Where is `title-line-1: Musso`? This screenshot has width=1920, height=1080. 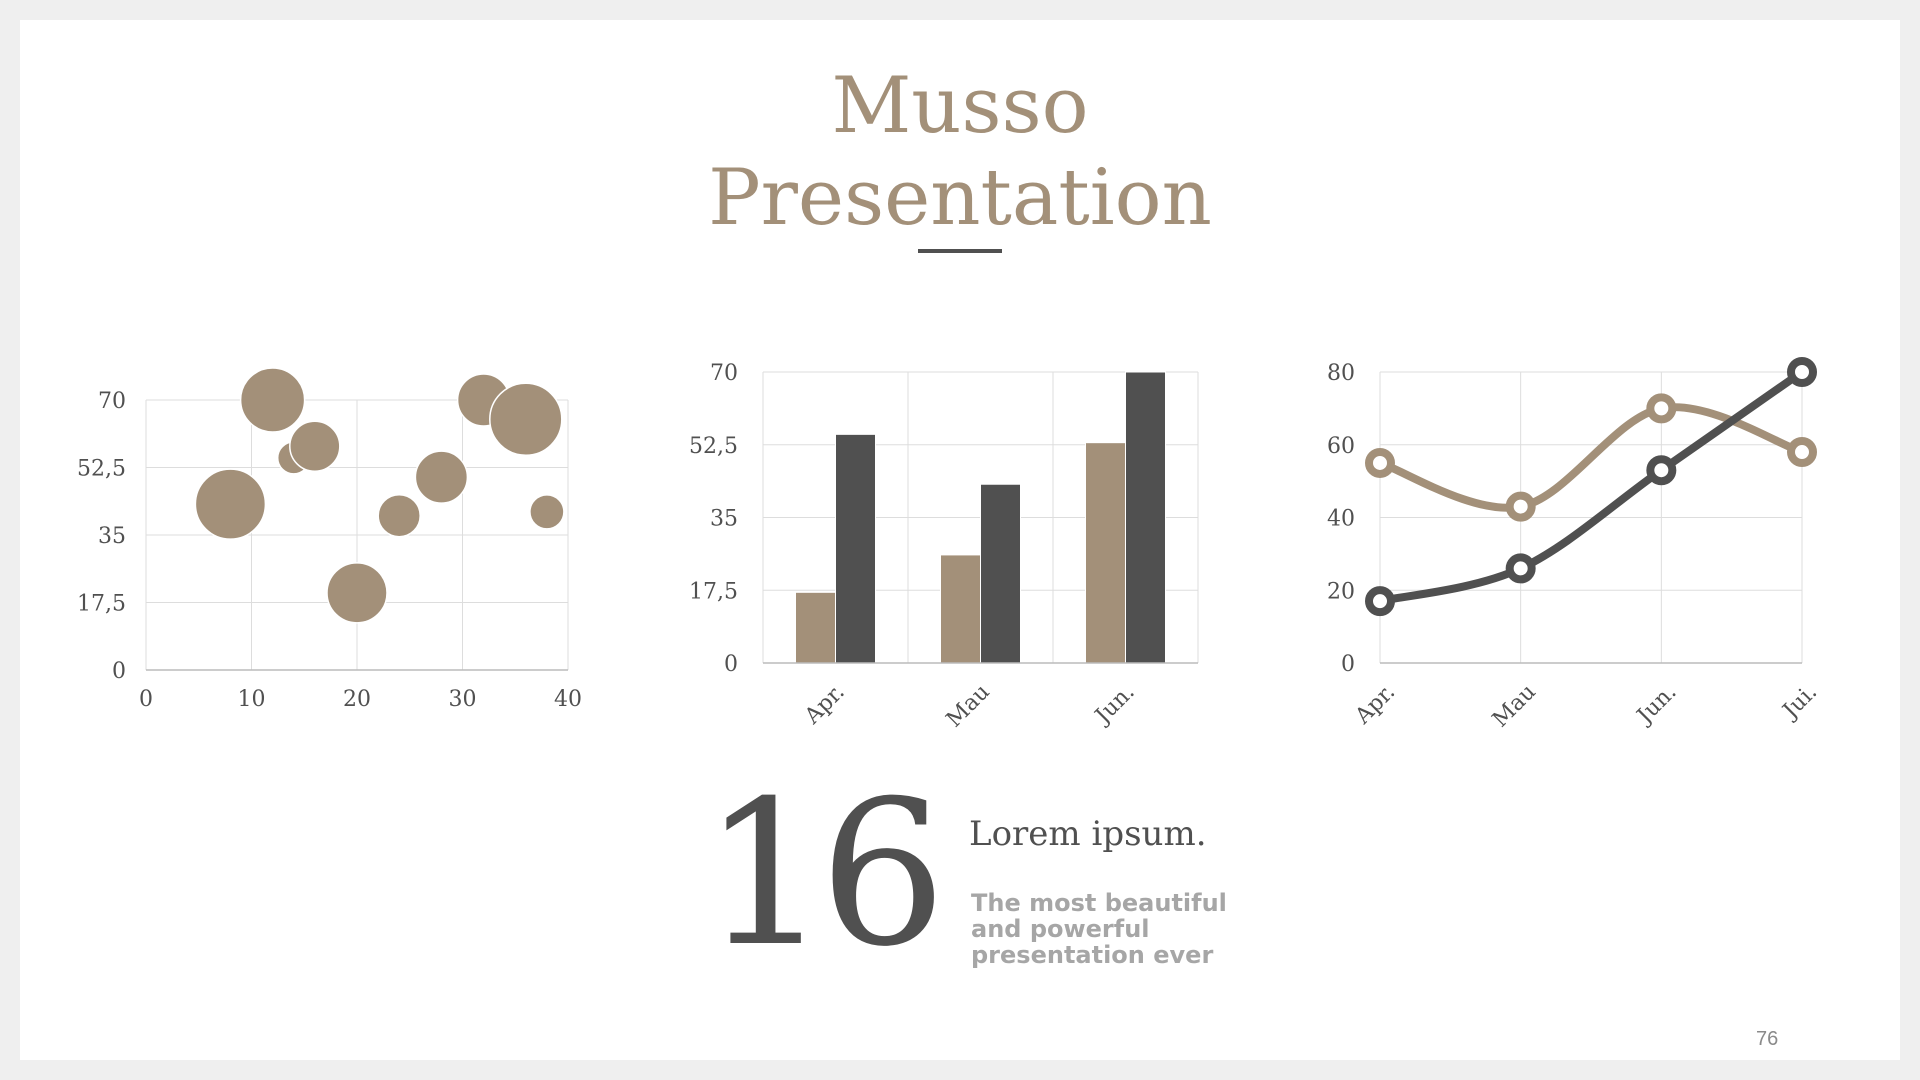
title-line-1: Musso is located at coordinates (960, 106).